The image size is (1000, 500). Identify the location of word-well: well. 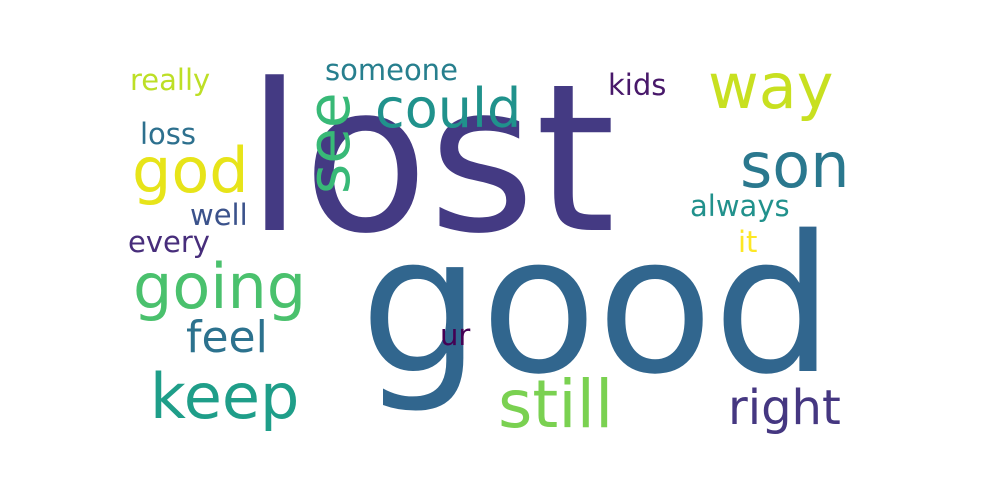
(219, 215).